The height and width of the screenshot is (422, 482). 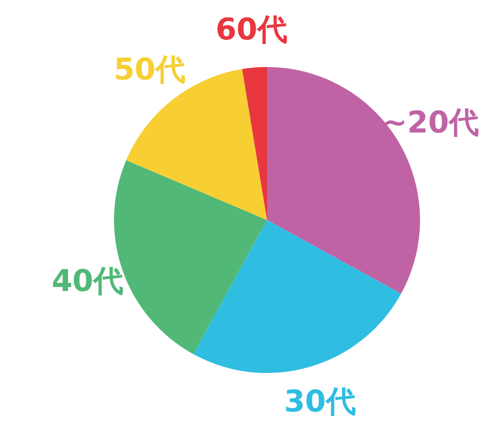 What do you see at coordinates (430, 122) in the screenshot?
I see `slice-label: ~20代` at bounding box center [430, 122].